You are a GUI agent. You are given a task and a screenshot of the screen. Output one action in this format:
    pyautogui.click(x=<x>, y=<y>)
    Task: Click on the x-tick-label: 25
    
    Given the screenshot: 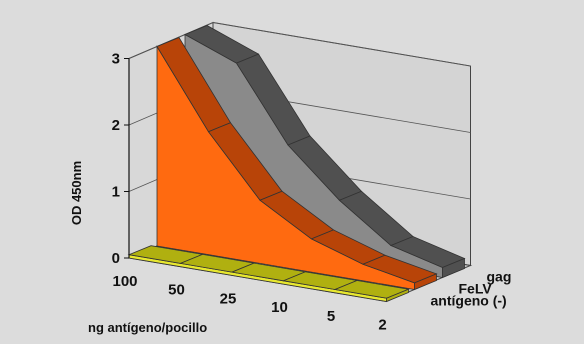 What is the action you would take?
    pyautogui.click(x=228, y=298)
    